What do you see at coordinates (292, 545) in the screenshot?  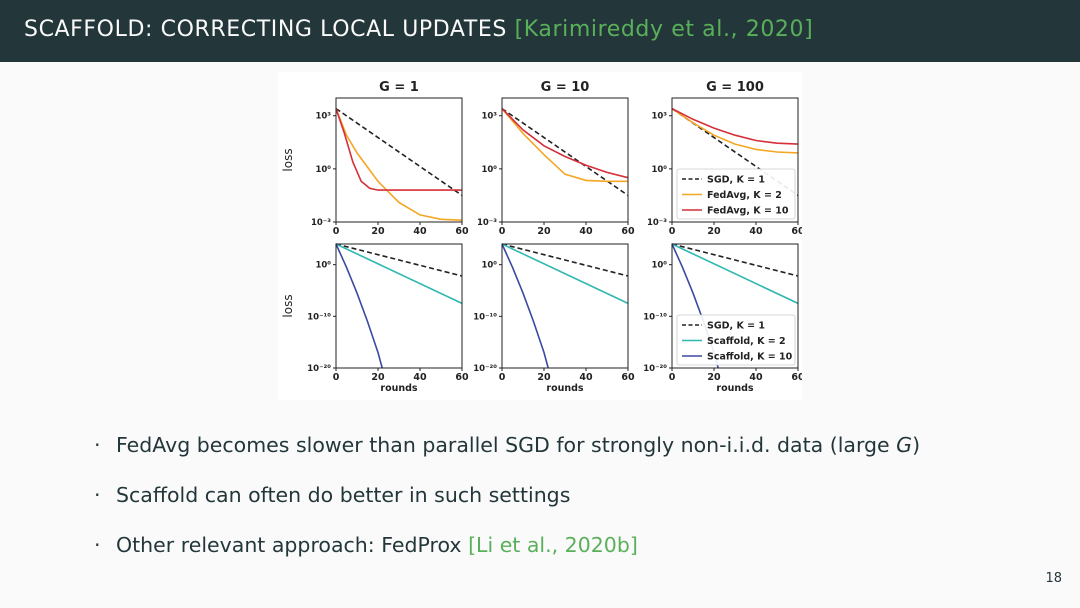 I see `bullet-text: Other relevant approach: FedProx` at bounding box center [292, 545].